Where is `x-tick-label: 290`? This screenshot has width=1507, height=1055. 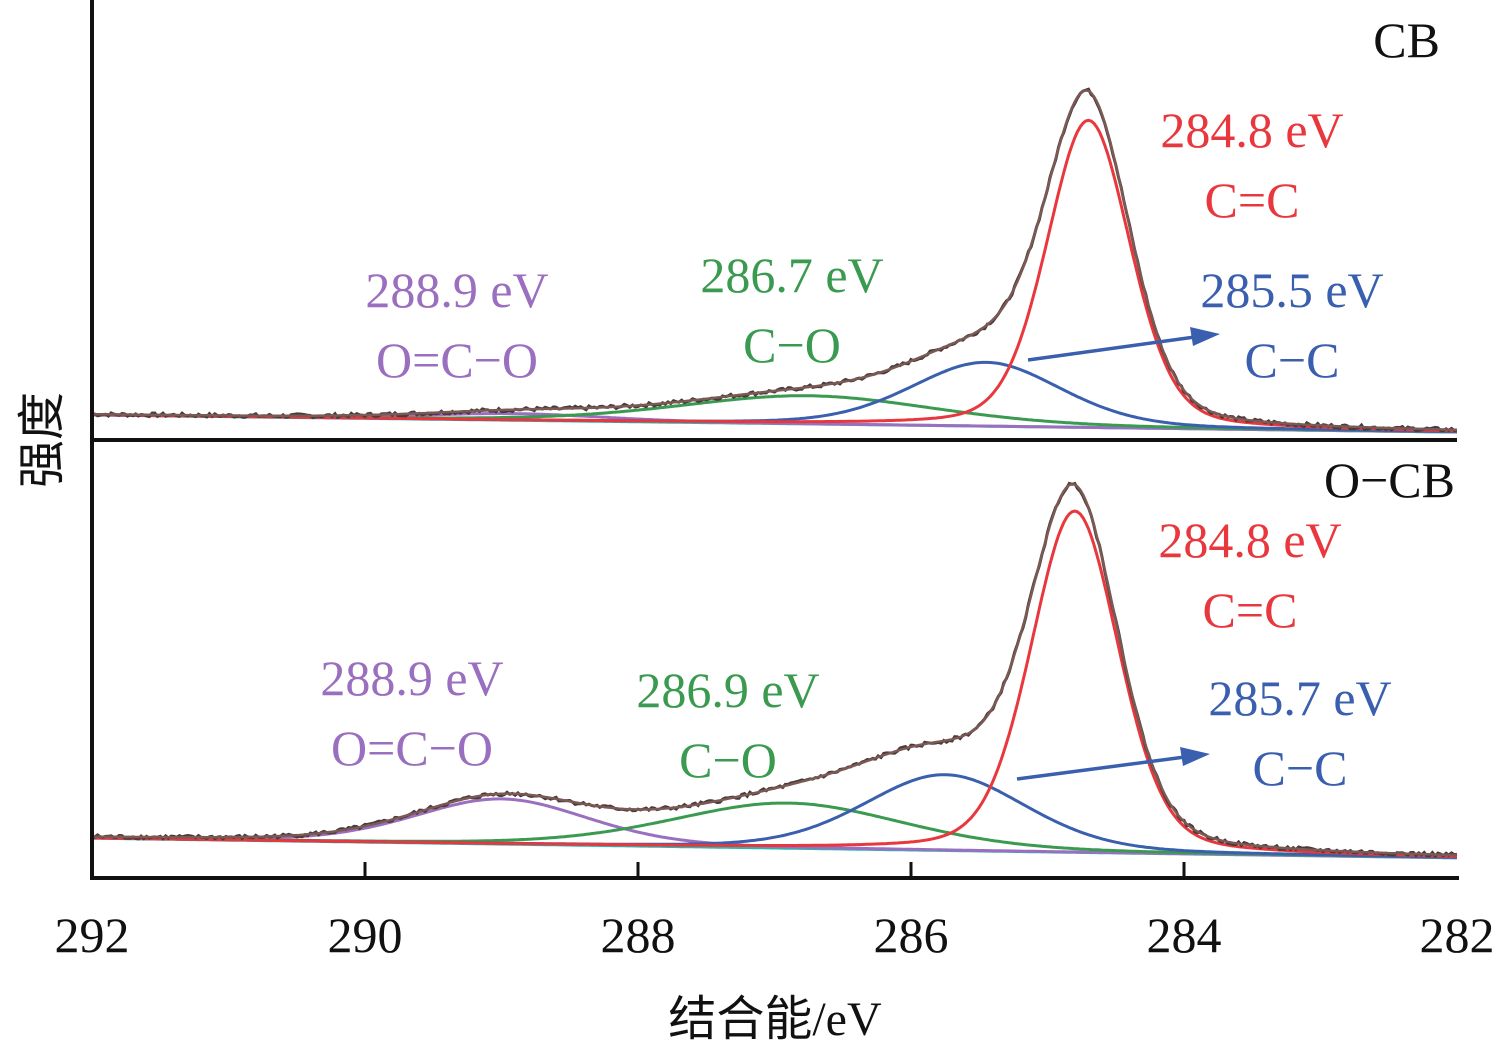 x-tick-label: 290 is located at coordinates (365, 935).